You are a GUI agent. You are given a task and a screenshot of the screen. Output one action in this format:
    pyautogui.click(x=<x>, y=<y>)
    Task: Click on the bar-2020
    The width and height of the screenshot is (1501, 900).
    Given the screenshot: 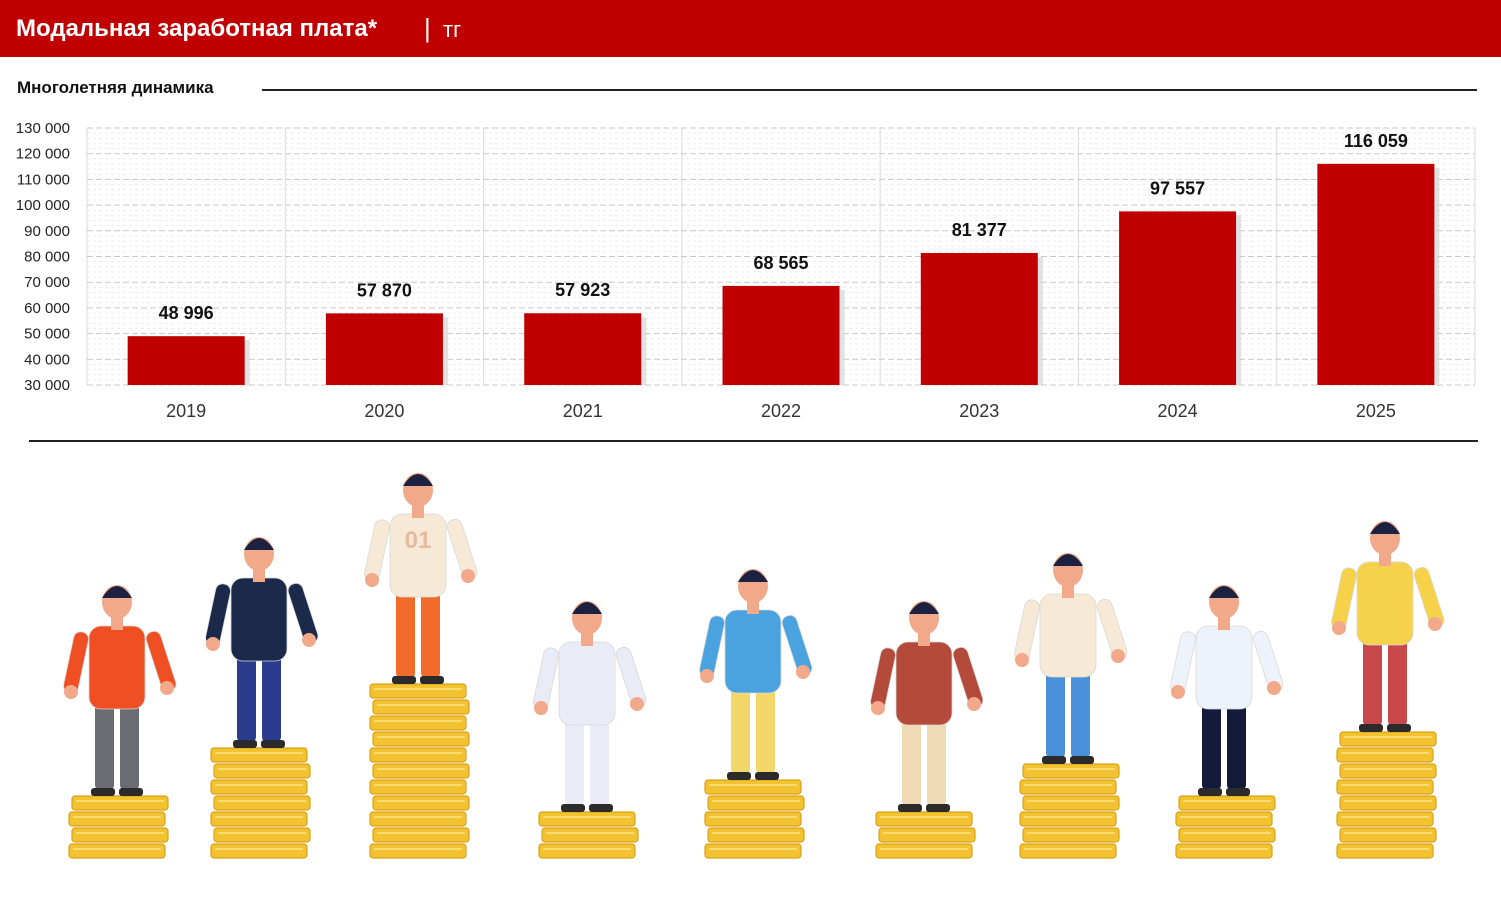 What is the action you would take?
    pyautogui.click(x=384, y=349)
    